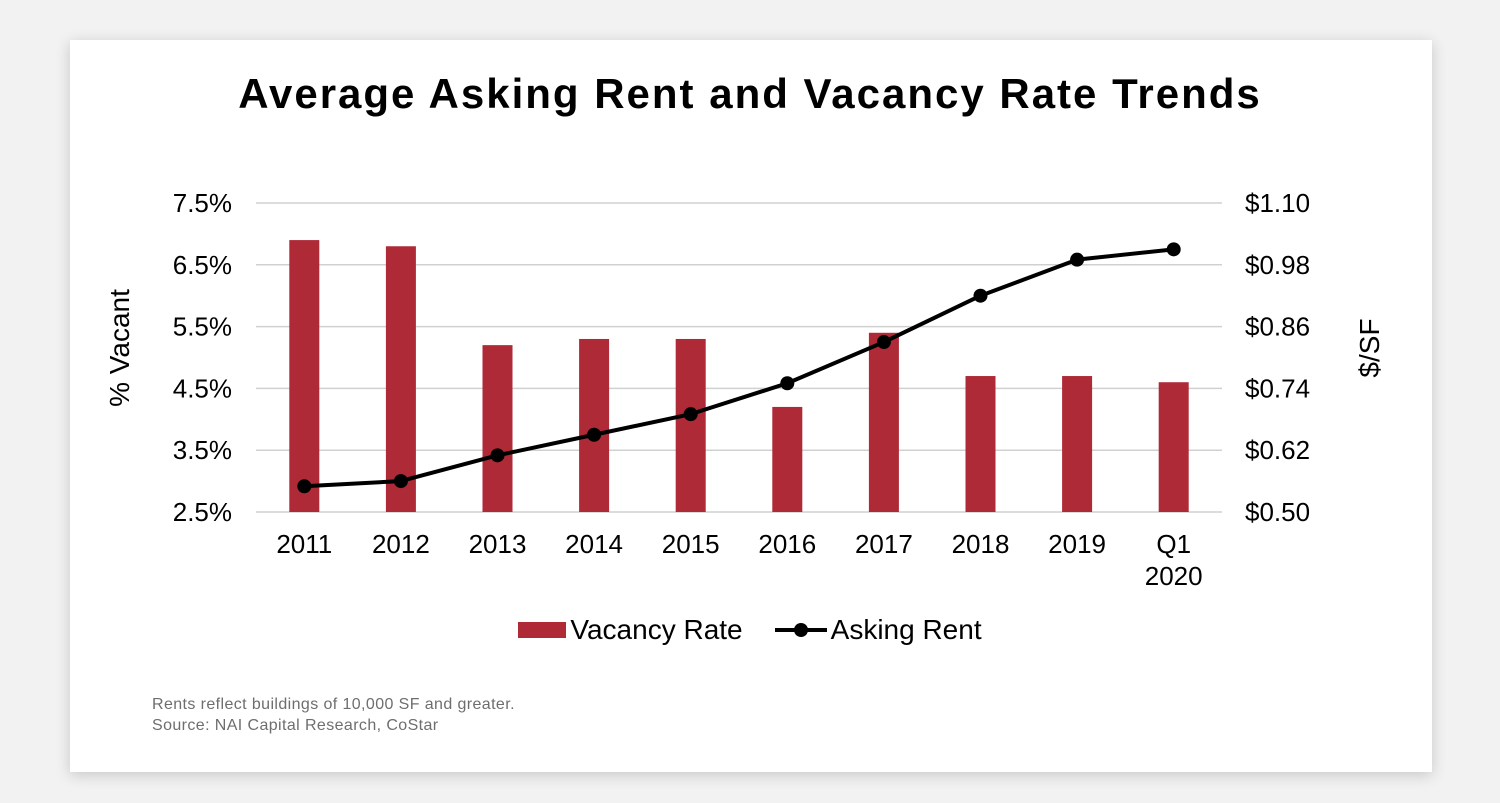  I want to click on left-tick-label: 7.5%, so click(202, 203).